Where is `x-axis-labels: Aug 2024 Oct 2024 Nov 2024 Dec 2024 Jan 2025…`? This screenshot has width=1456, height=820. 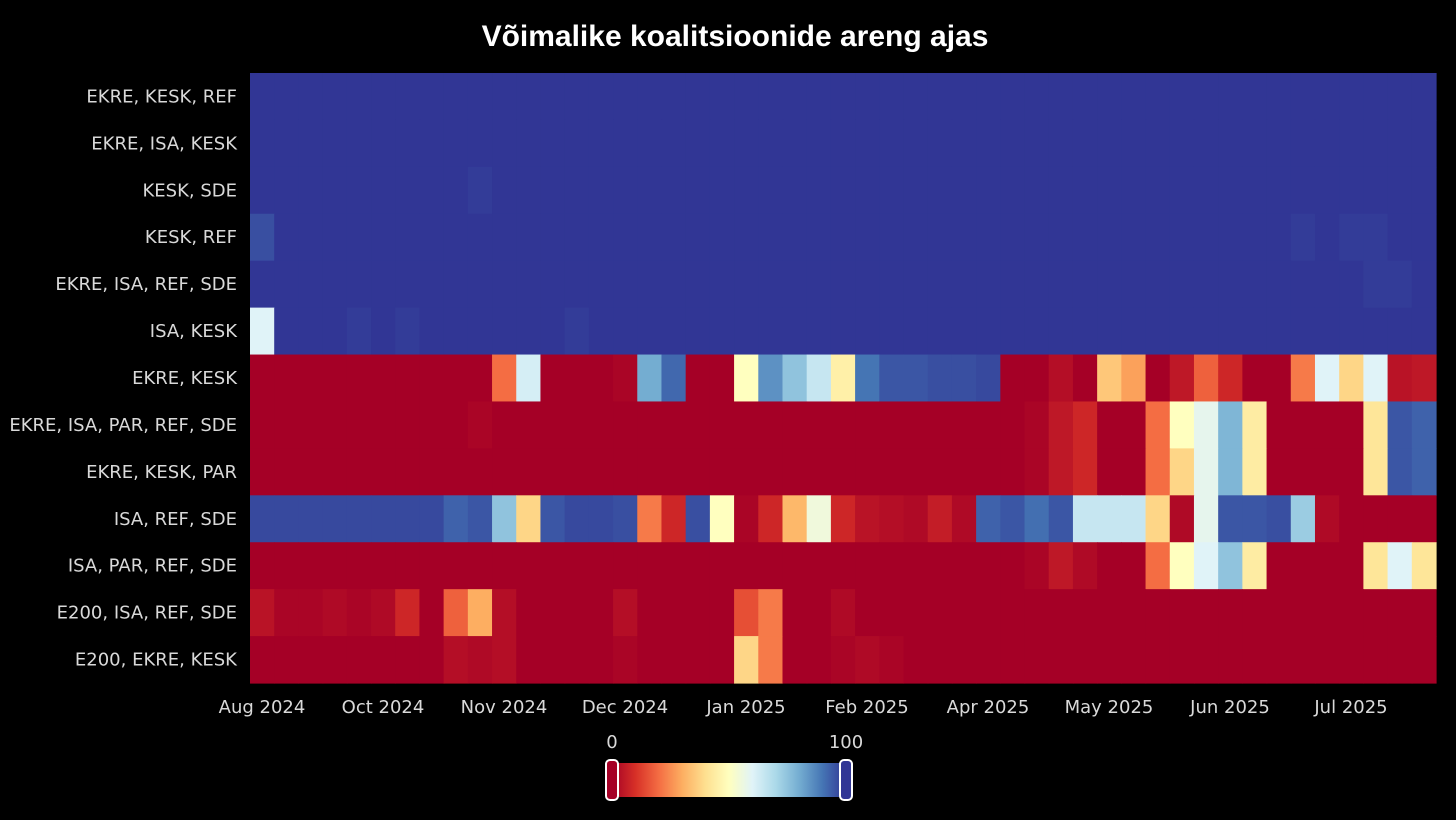 x-axis-labels: Aug 2024 Oct 2024 Nov 2024 Dec 2024 Jan 2025… is located at coordinates (803, 707).